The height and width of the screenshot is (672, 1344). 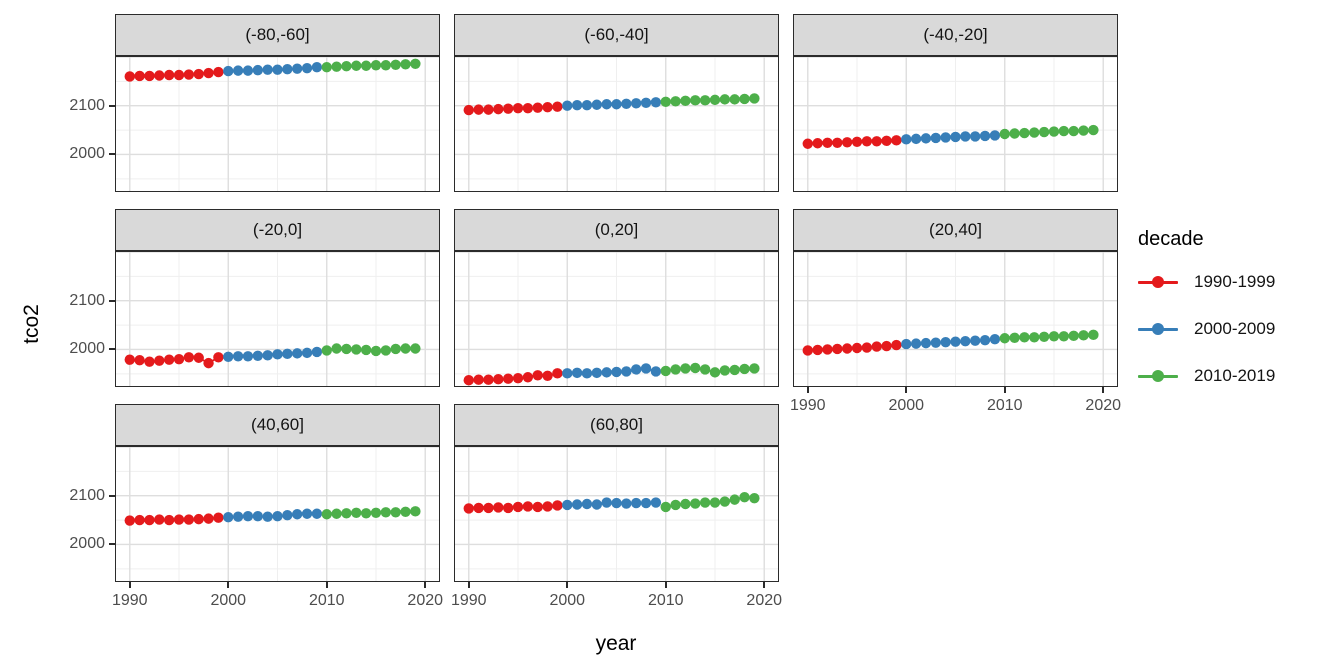 What do you see at coordinates (616, 319) in the screenshot?
I see `facet-plot-area` at bounding box center [616, 319].